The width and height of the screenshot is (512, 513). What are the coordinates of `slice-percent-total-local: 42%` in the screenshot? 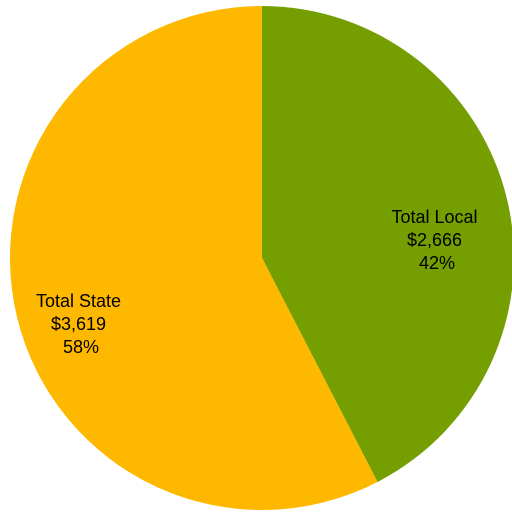 It's located at (437, 263).